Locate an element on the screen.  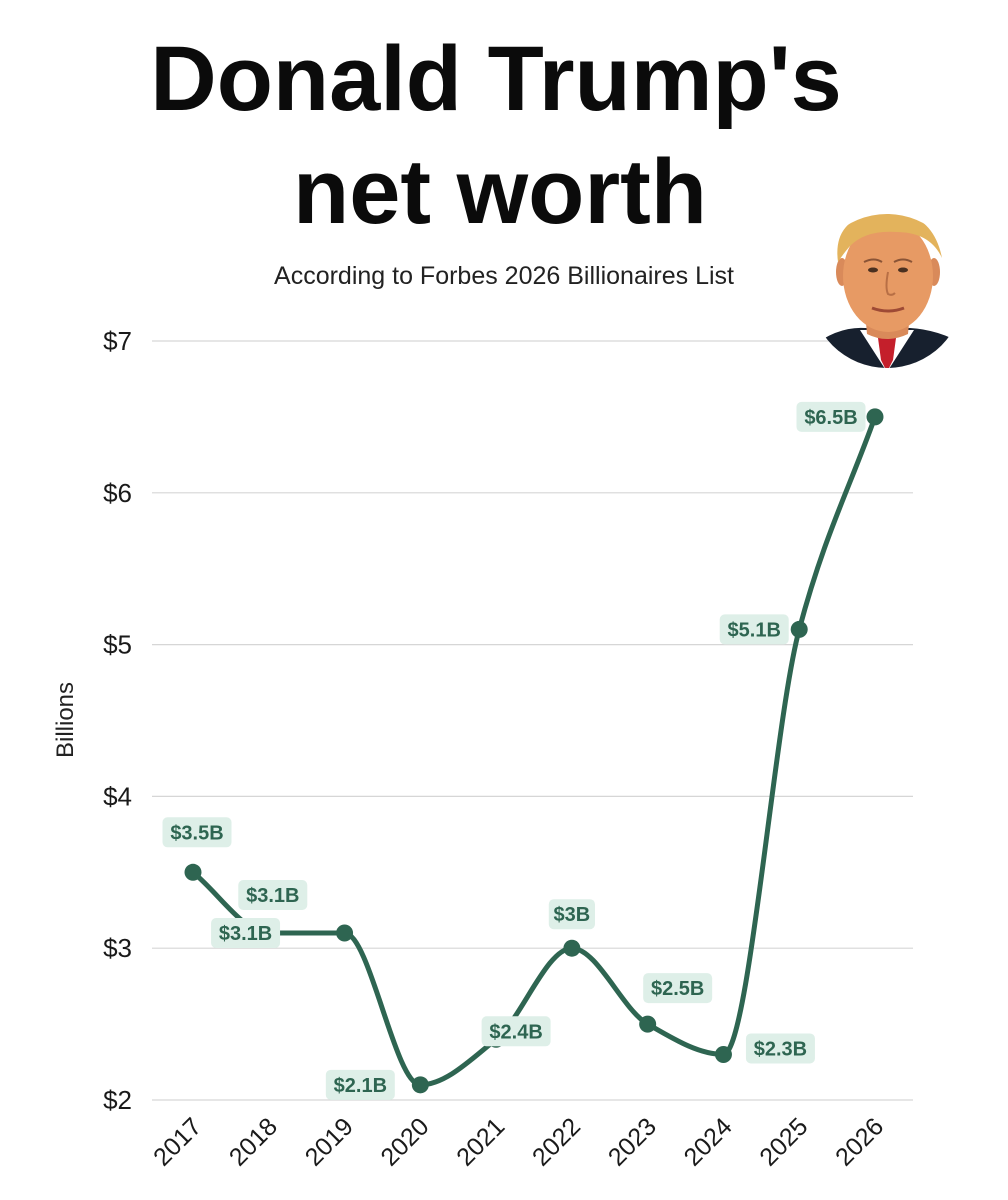
y-tick-label: $4 is located at coordinates (117, 796).